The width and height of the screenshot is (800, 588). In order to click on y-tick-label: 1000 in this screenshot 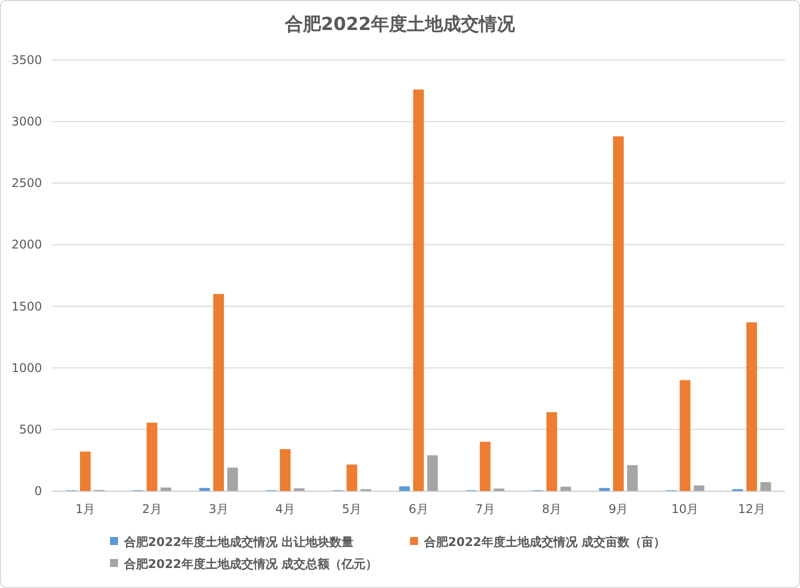, I will do `click(26, 367)`.